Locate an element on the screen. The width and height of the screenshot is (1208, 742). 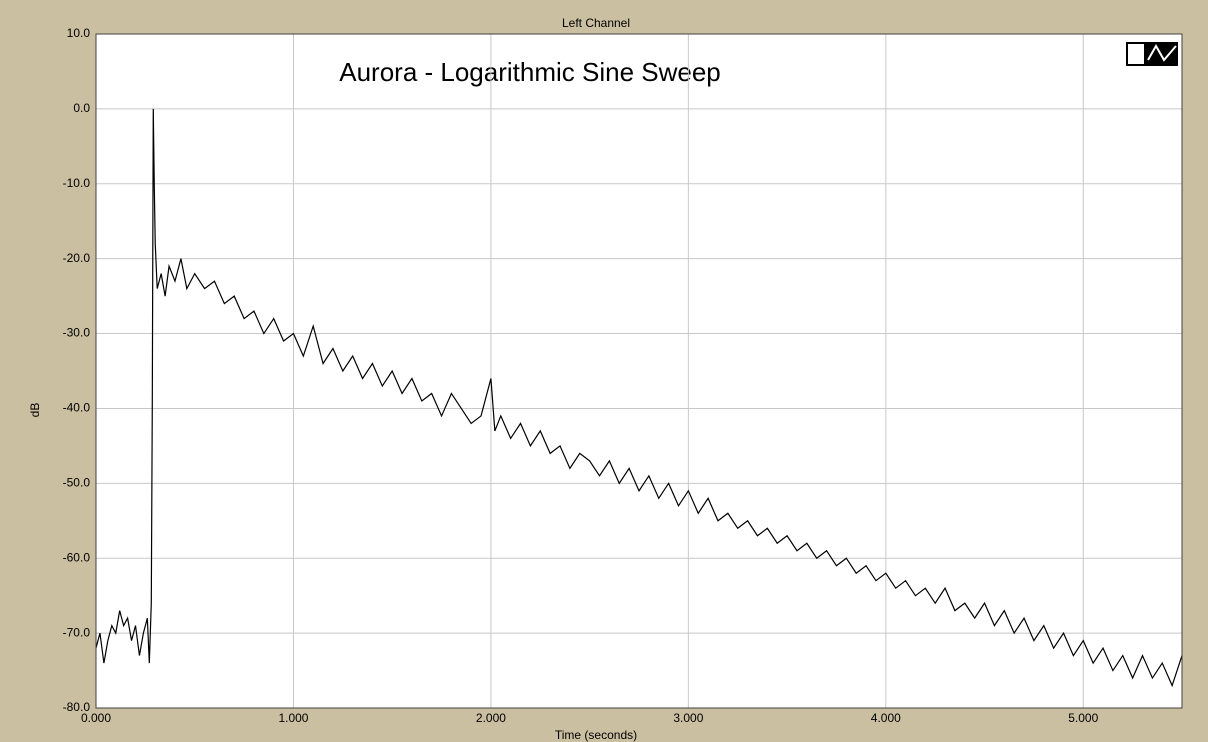
x-tick-label: 4.000 is located at coordinates (886, 718).